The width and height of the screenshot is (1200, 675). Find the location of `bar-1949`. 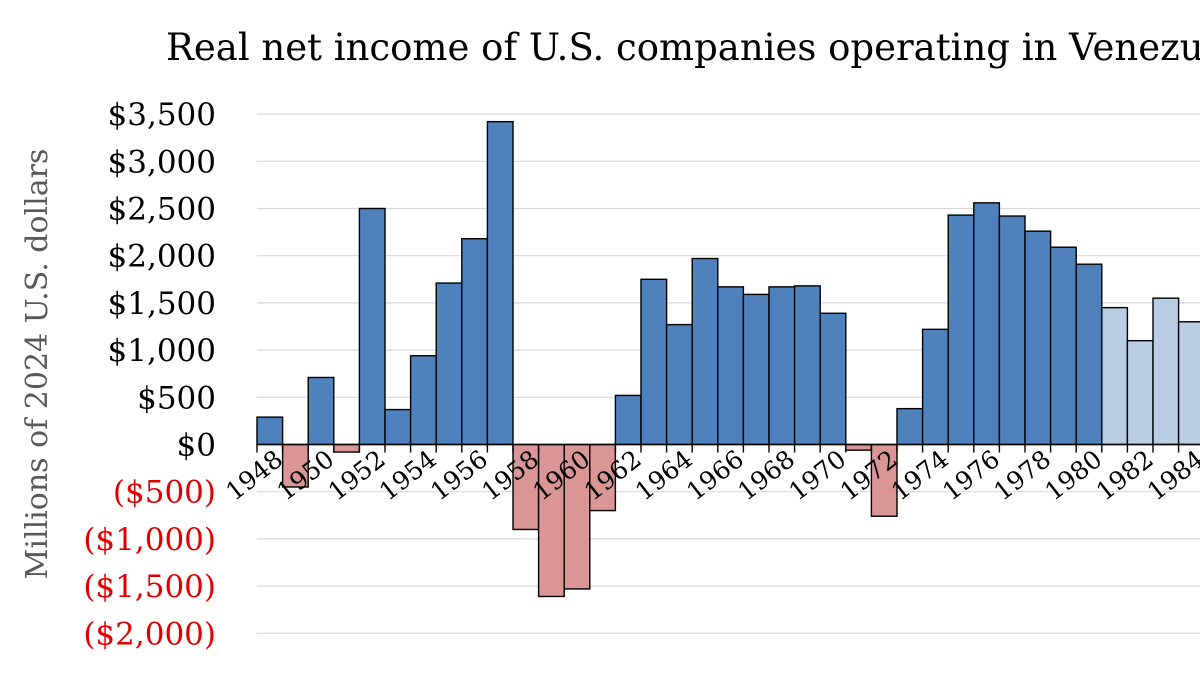

bar-1949 is located at coordinates (295, 465).